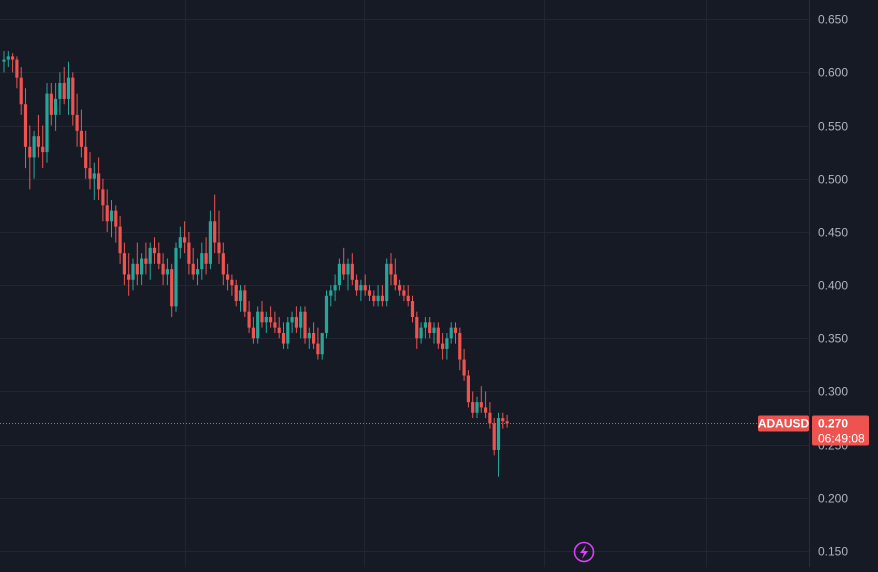 This screenshot has width=878, height=572. I want to click on countdown-text: 06:49:08, so click(841, 439).